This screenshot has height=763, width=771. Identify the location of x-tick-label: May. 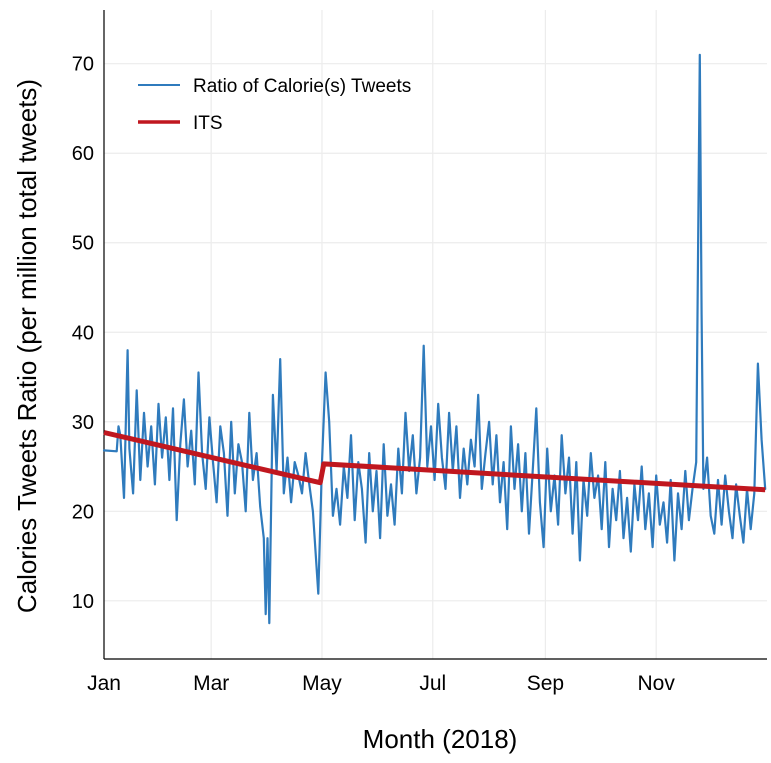
(322, 683).